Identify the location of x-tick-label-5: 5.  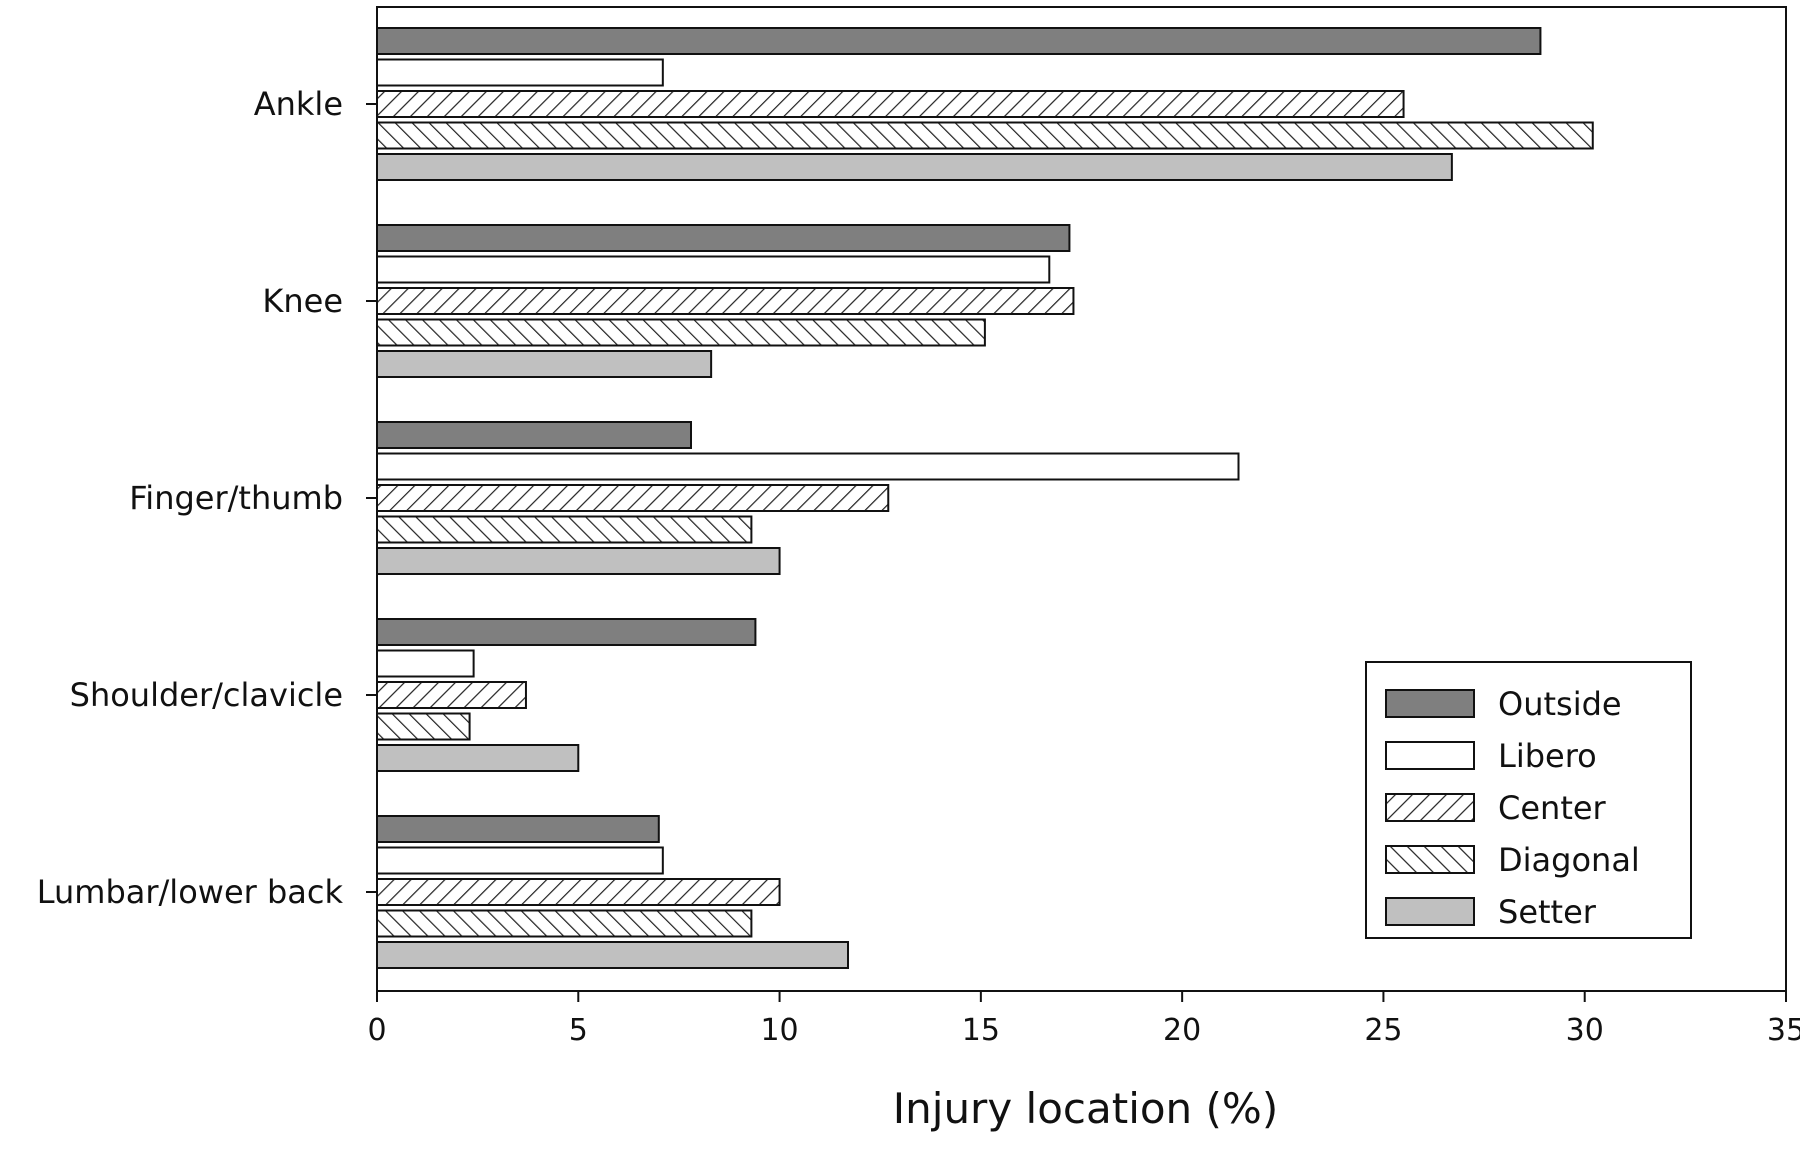
(578, 1030).